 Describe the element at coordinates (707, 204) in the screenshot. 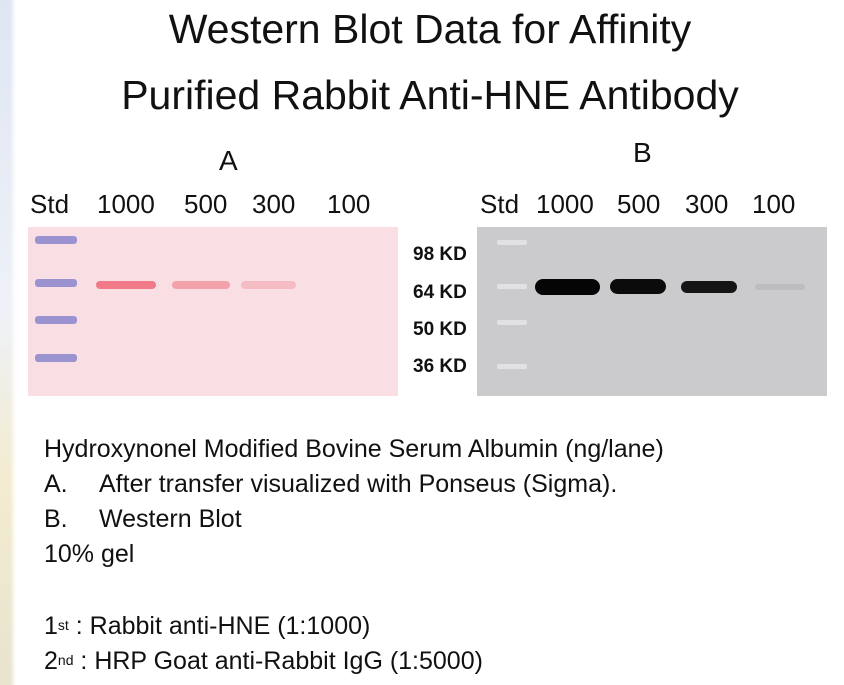

I see `panel-b-lane-300: 300` at that location.